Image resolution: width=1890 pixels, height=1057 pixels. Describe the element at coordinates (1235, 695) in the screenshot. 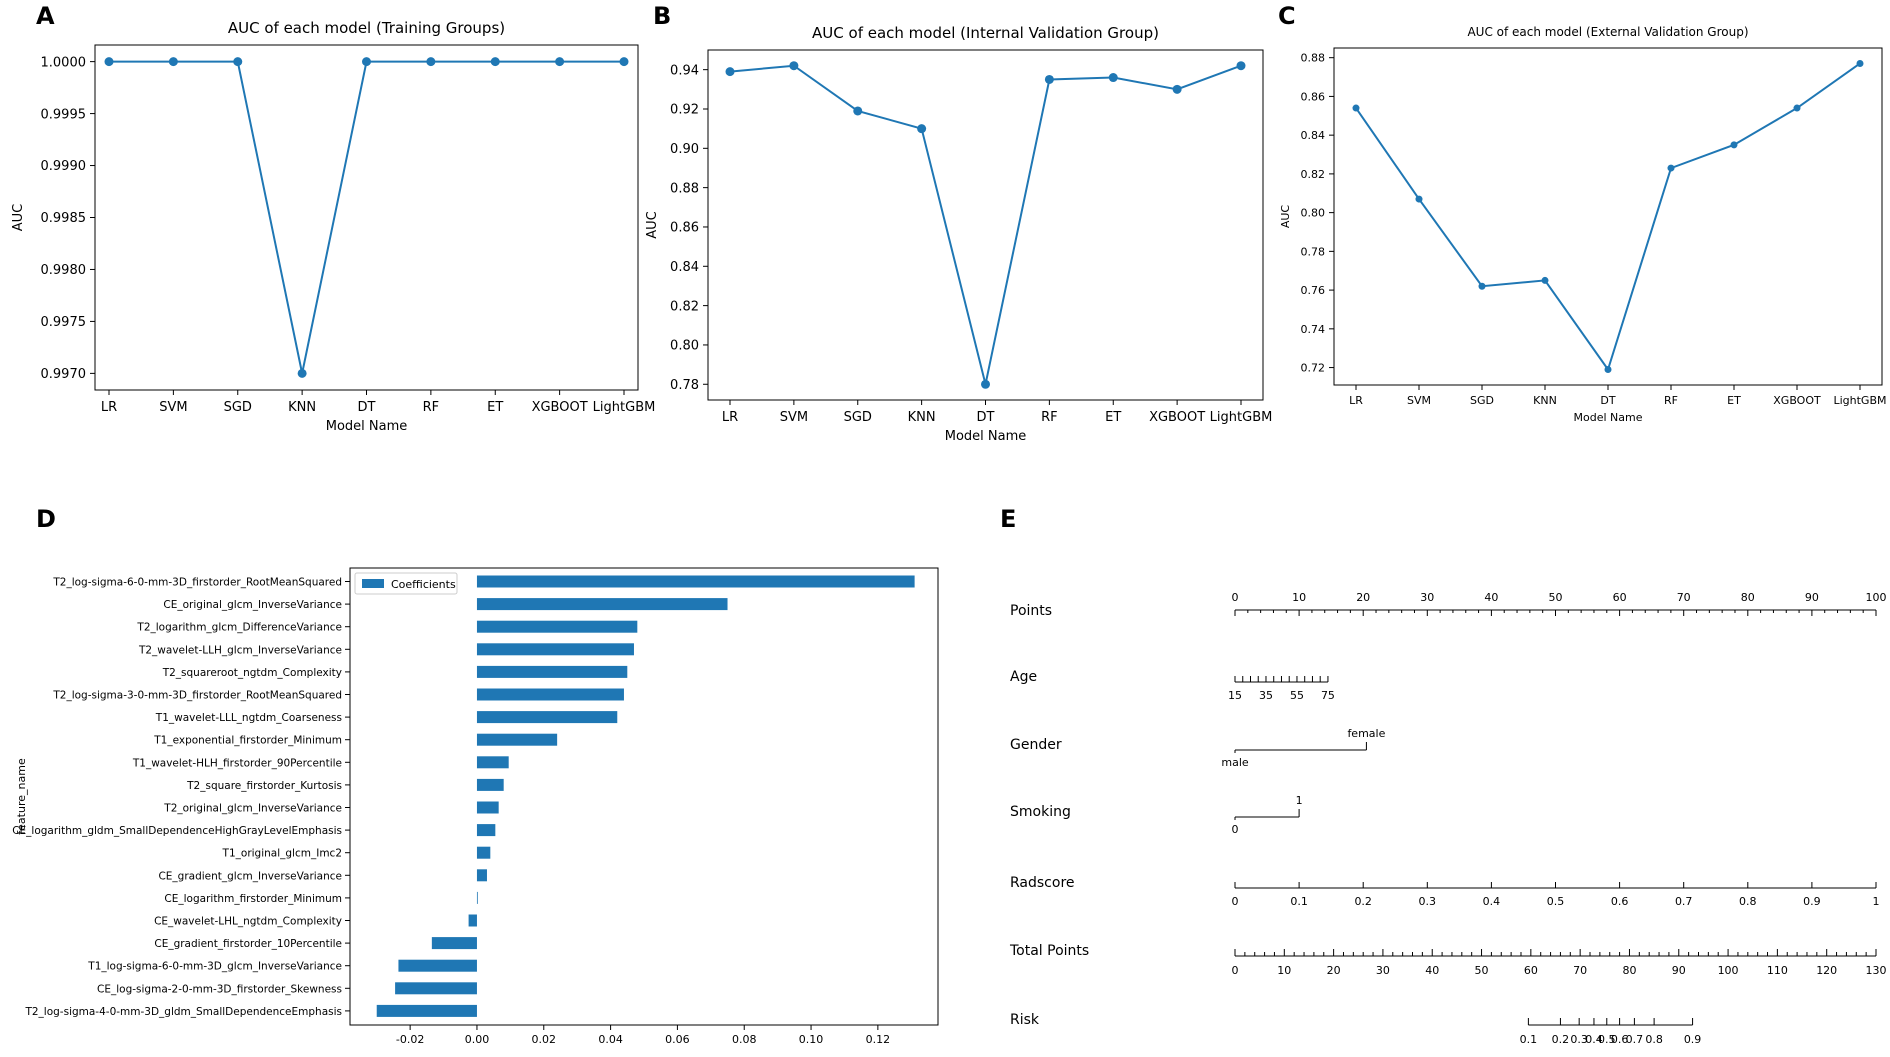

I see `row-tick-label: 15` at that location.